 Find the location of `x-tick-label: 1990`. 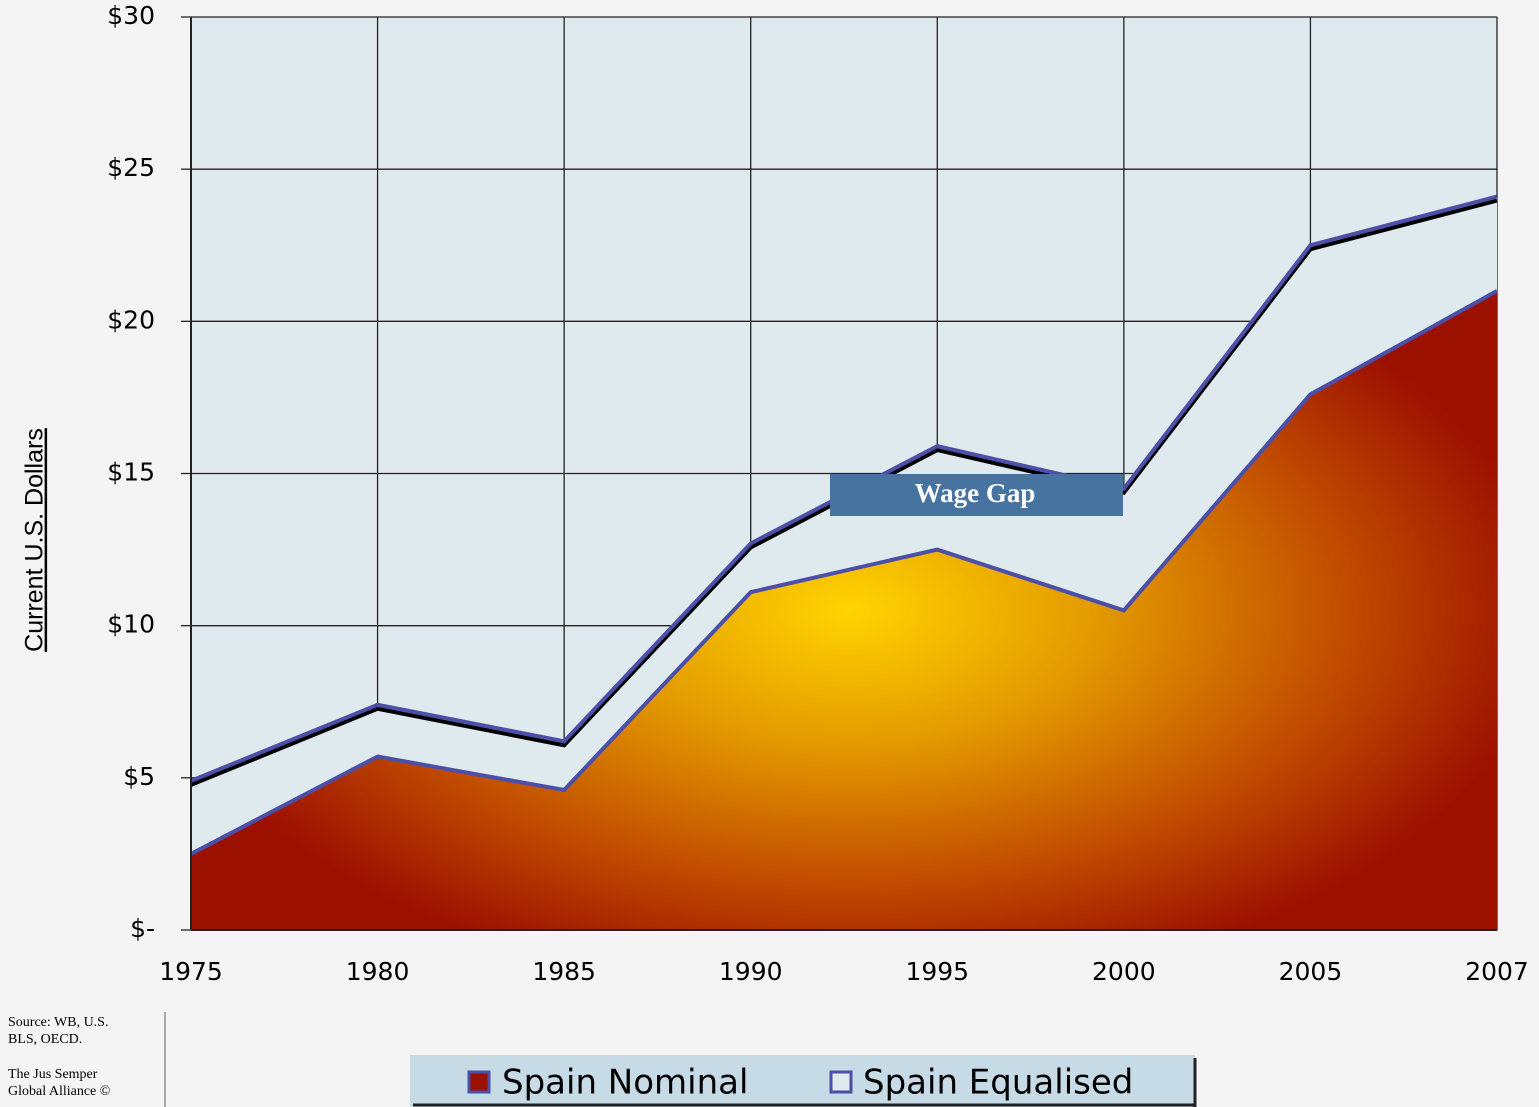

x-tick-label: 1990 is located at coordinates (751, 971).